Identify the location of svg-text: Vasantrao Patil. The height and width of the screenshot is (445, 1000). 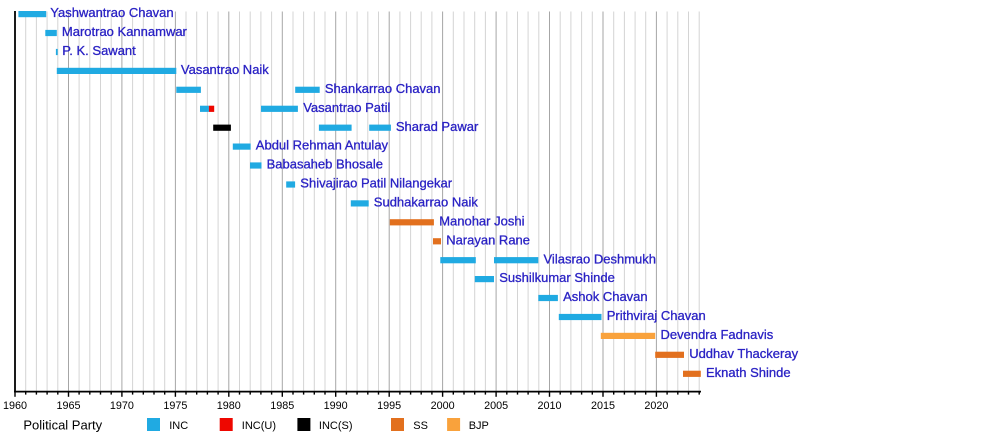
(346, 107).